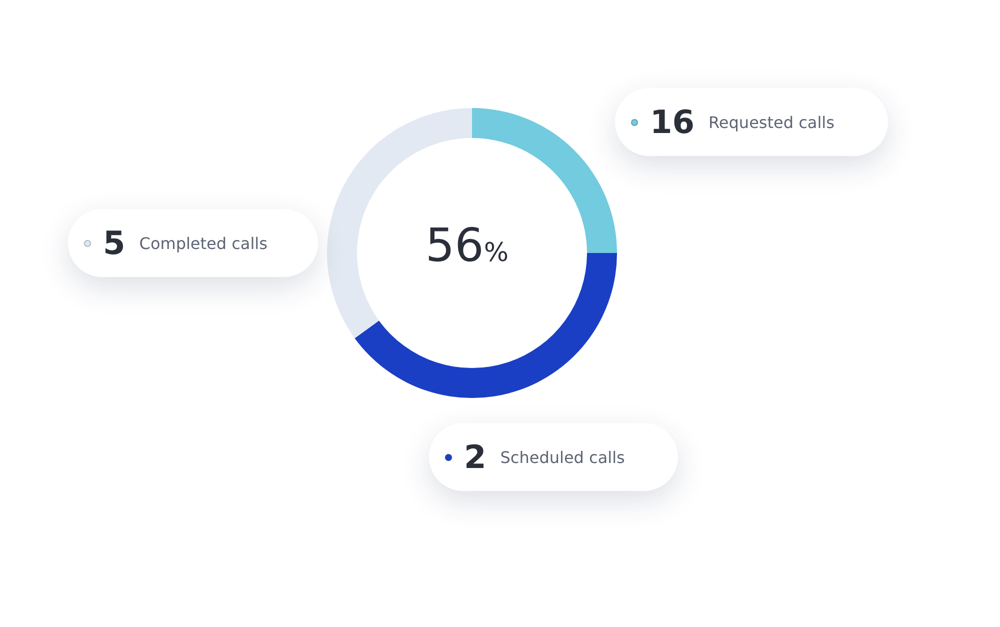  What do you see at coordinates (114, 243) in the screenshot?
I see `text: 5` at bounding box center [114, 243].